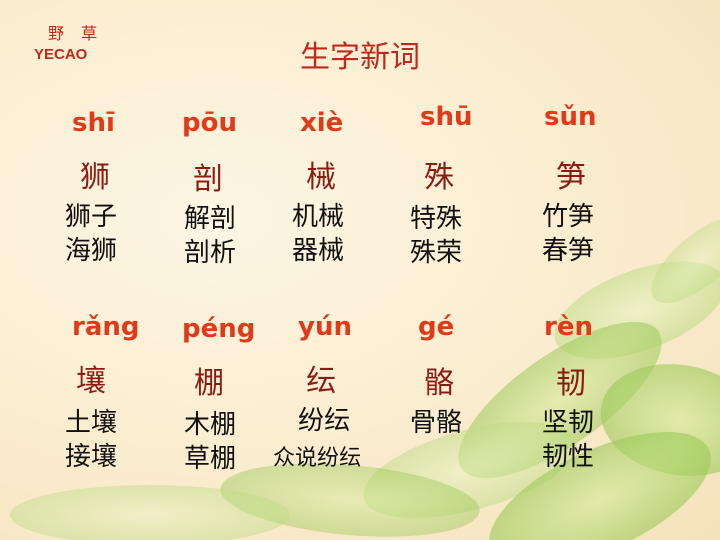  I want to click on words-xie: 机械 器械, so click(318, 234).